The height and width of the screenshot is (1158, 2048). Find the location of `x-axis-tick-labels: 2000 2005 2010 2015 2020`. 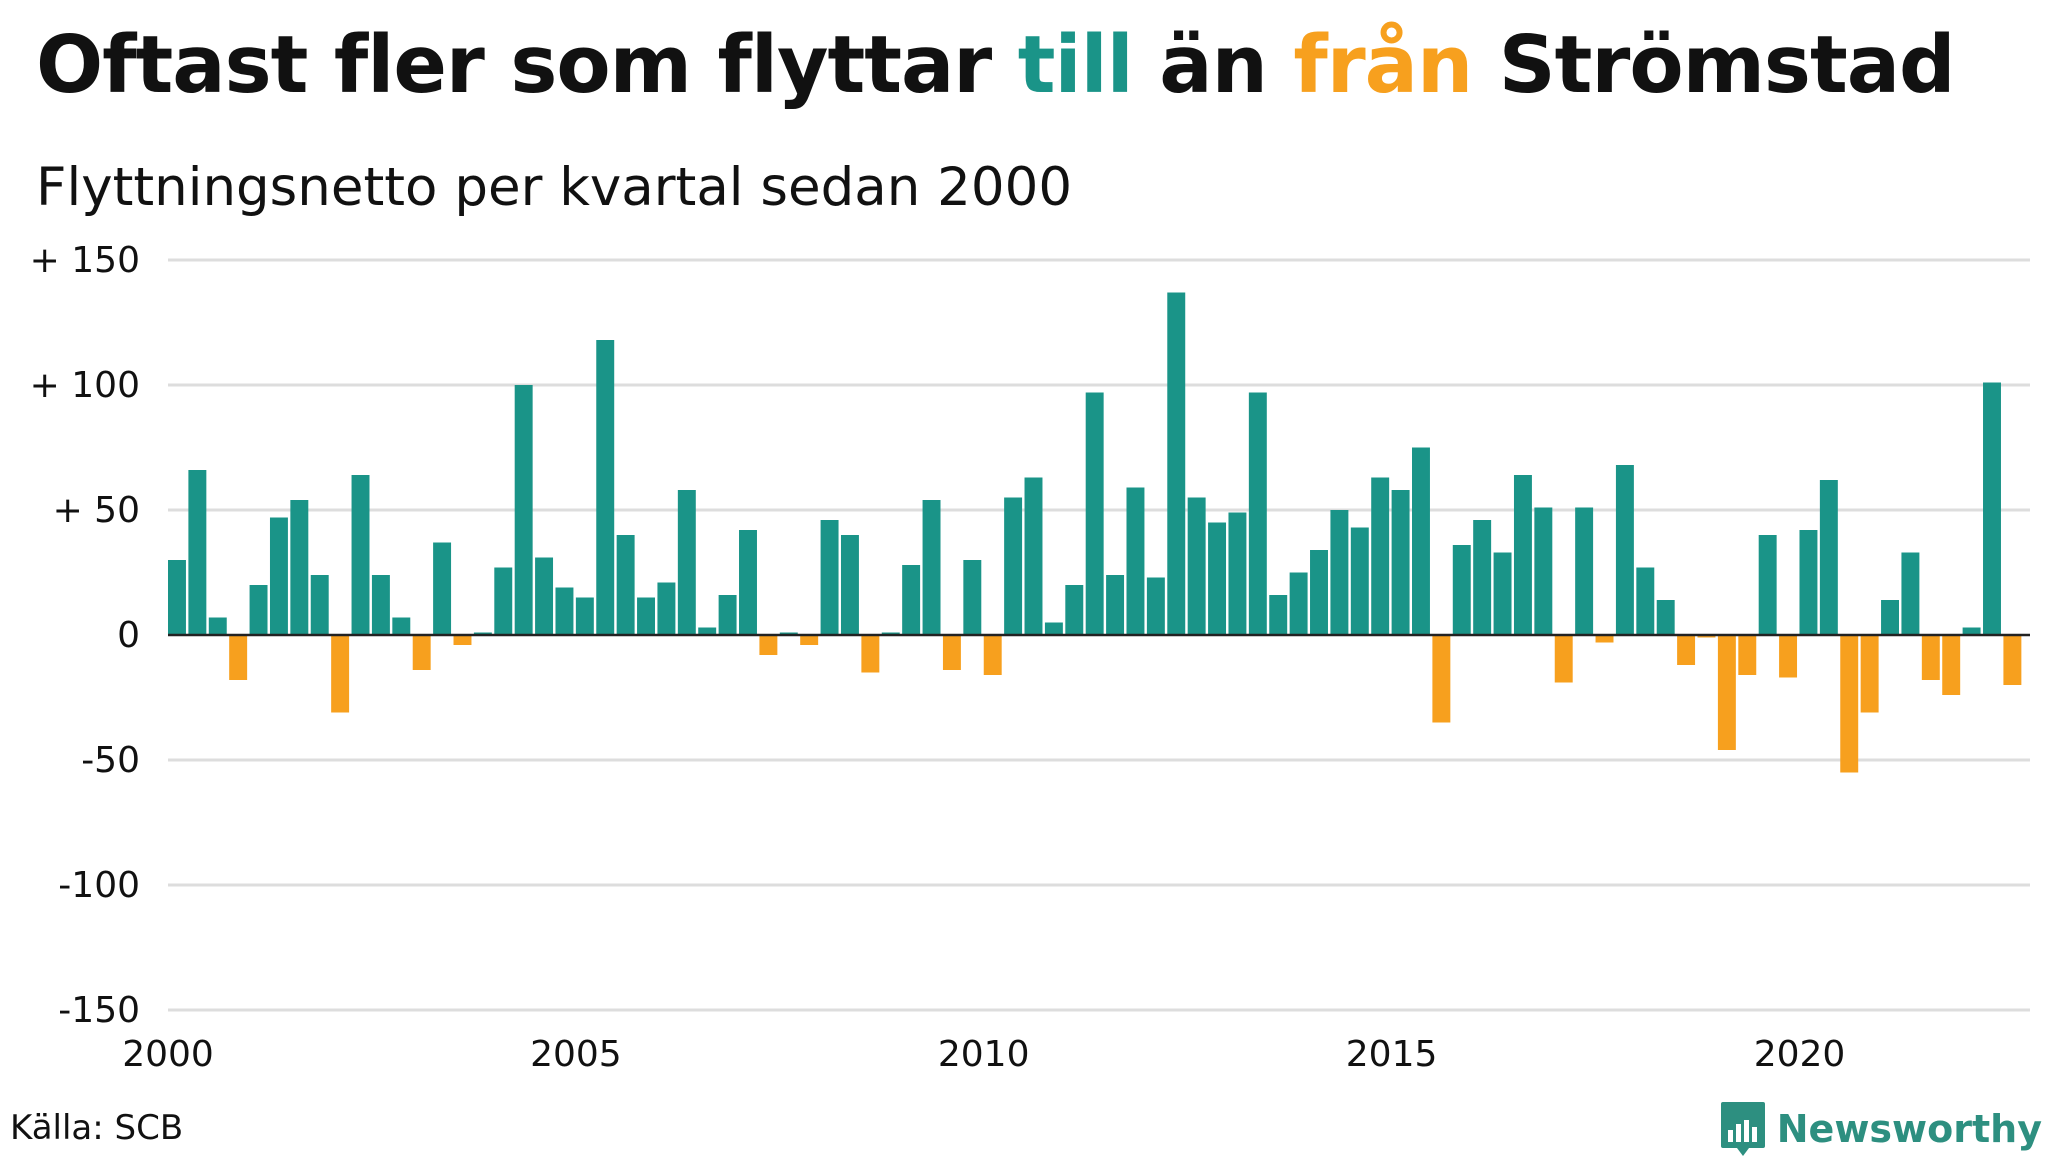

x-axis-tick-labels: 2000 2005 2010 2015 2020 is located at coordinates (983, 1054).